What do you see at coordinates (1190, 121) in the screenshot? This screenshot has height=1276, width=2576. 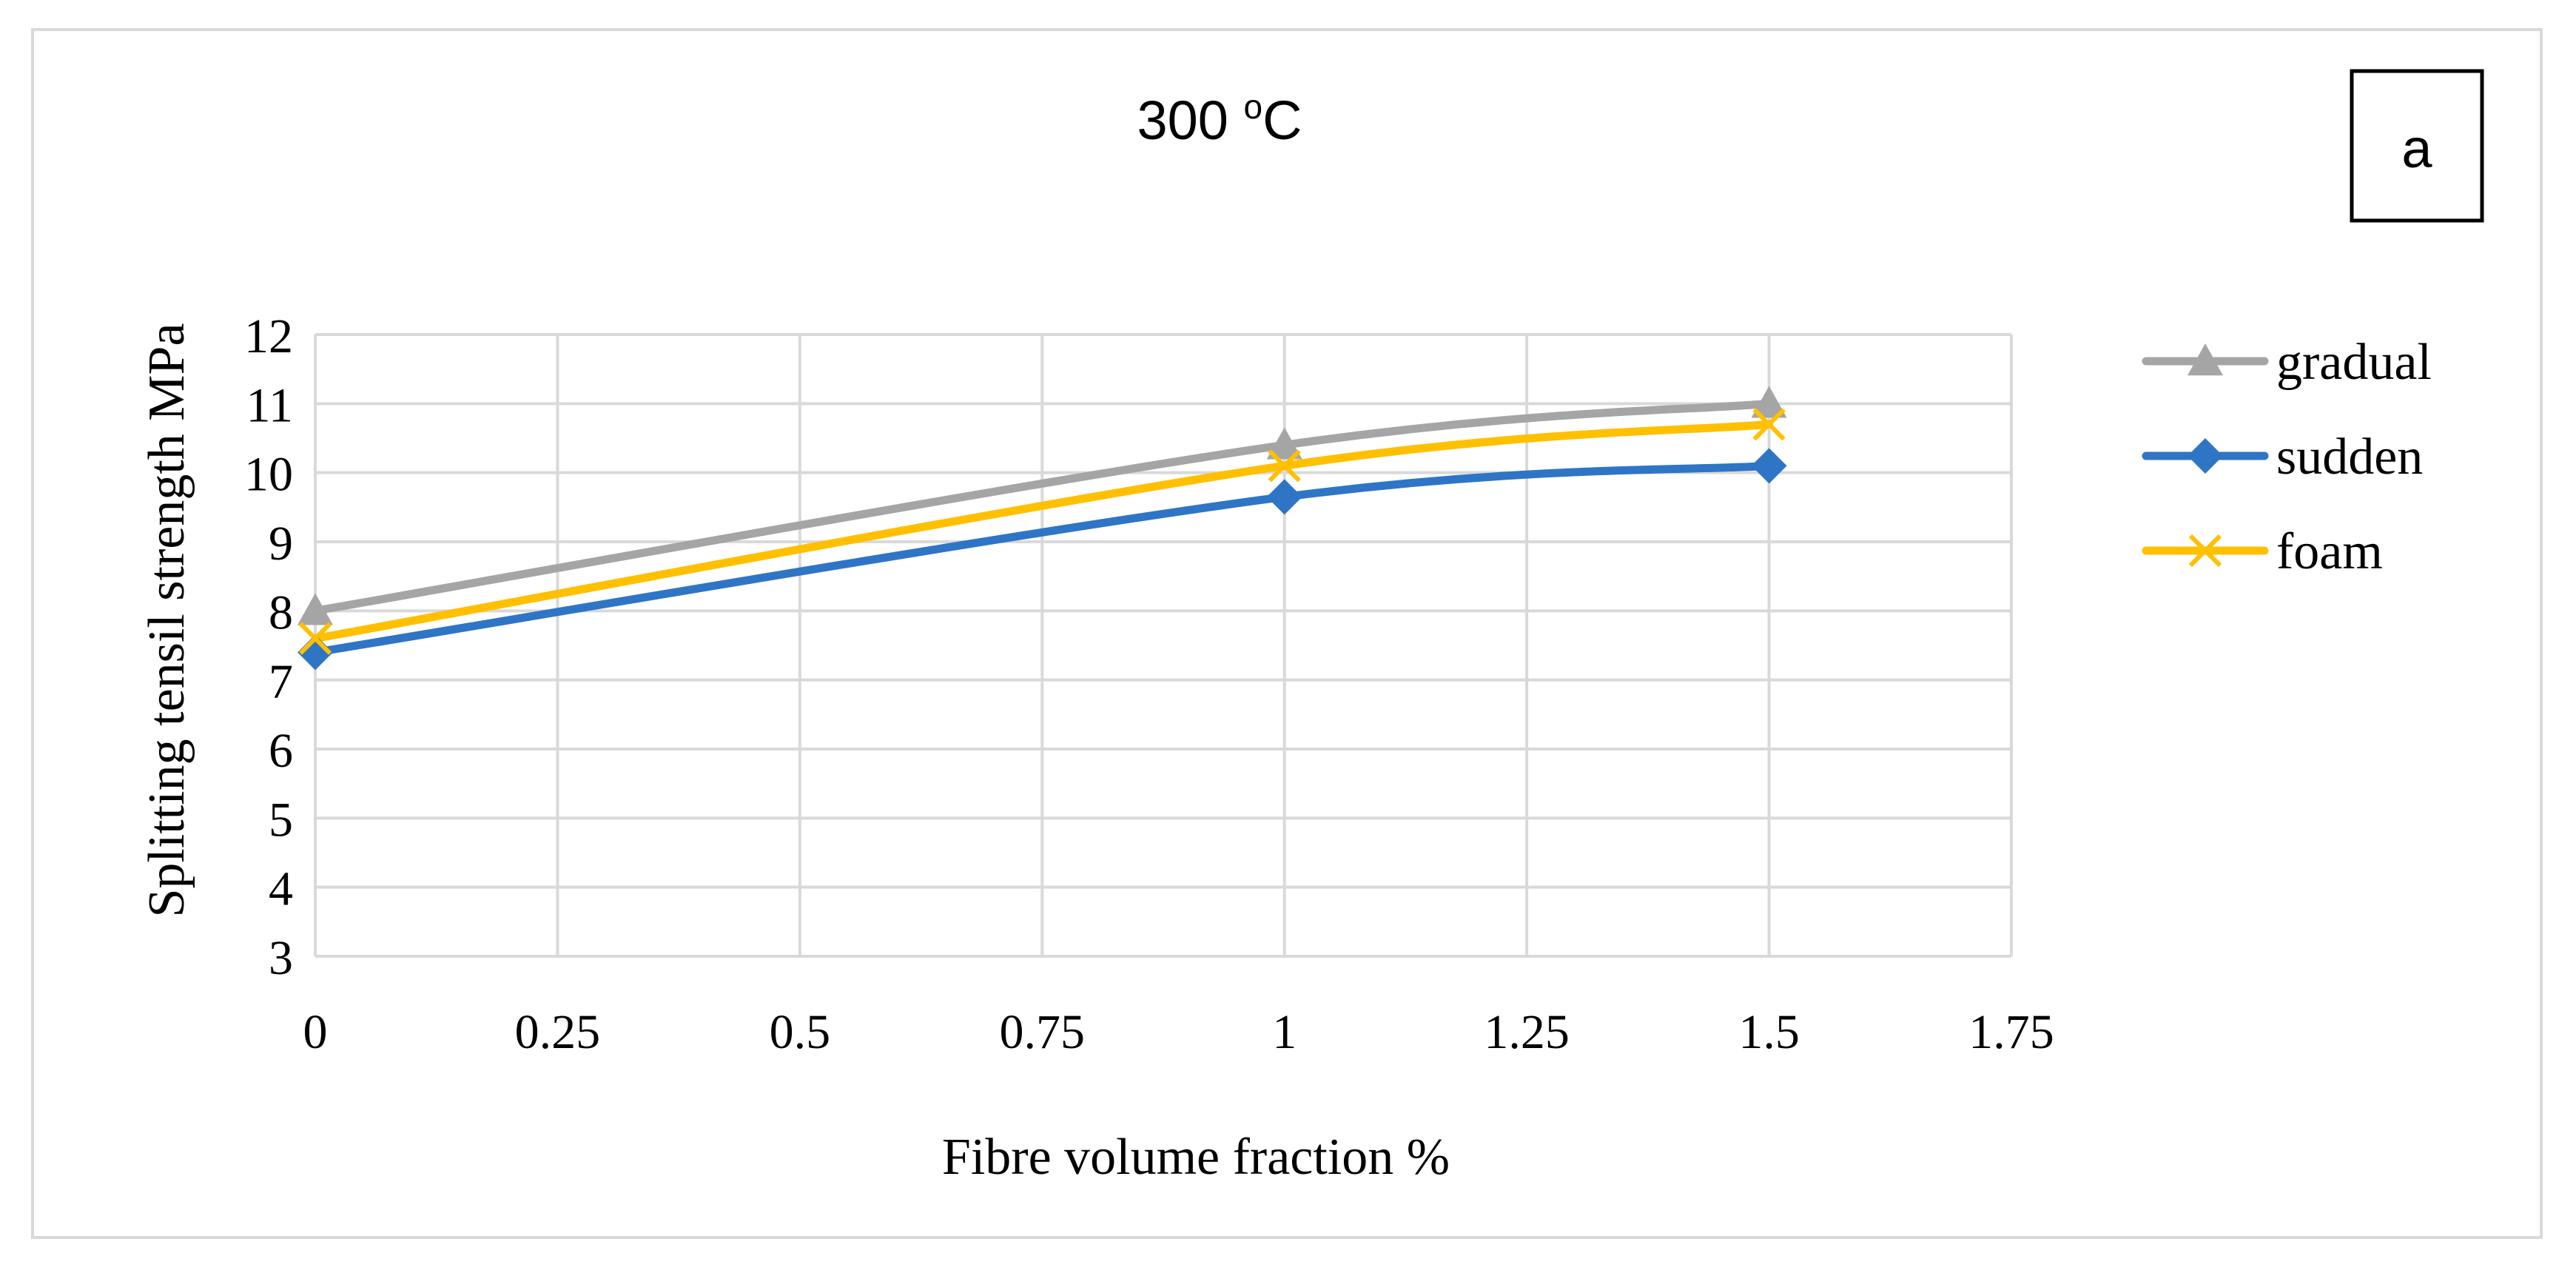 I see `chart-title-main: 300` at bounding box center [1190, 121].